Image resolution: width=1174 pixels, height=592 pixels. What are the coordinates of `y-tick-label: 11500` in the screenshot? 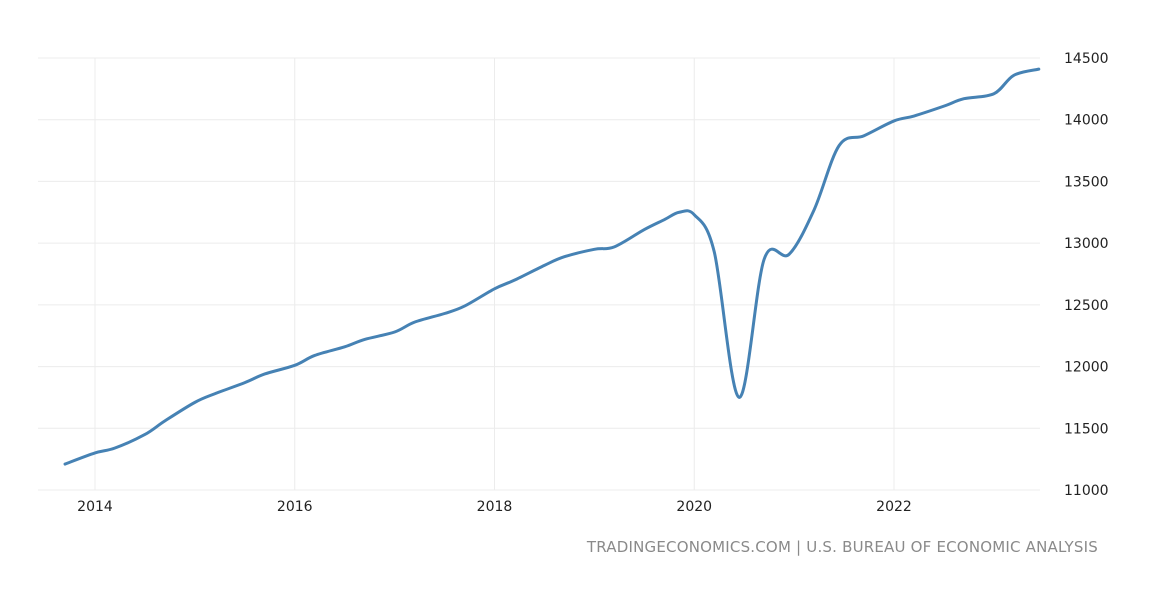 It's located at (1086, 429).